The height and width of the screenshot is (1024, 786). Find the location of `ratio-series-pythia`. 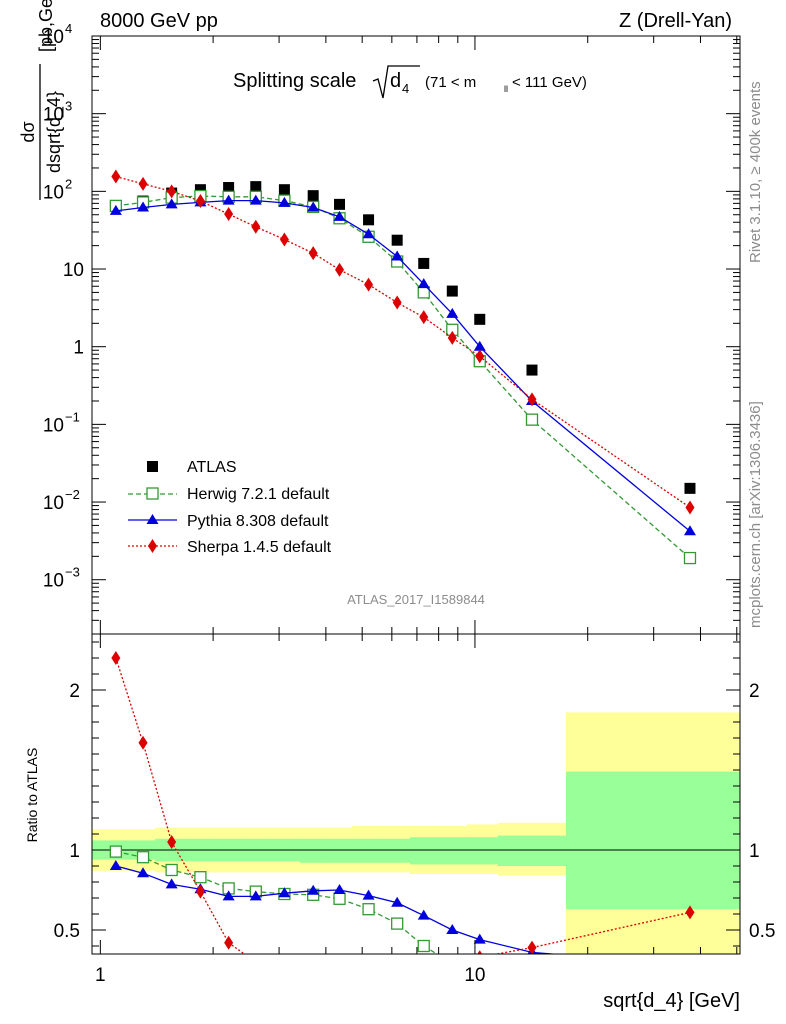

ratio-series-pythia is located at coordinates (334, 907).